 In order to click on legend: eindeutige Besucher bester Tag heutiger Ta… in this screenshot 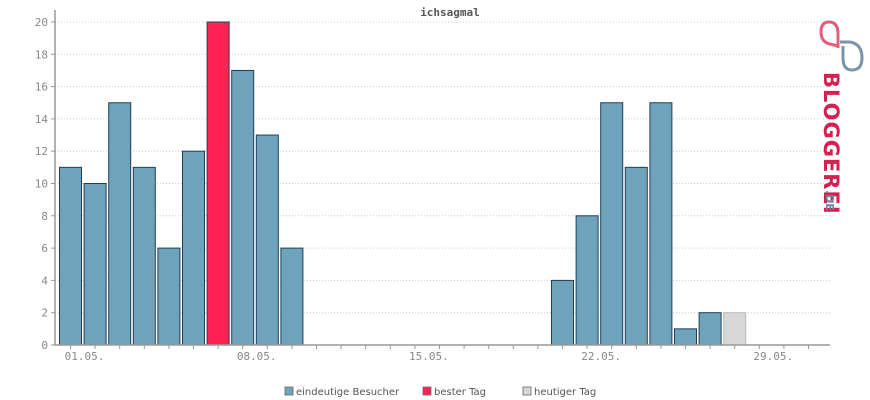, I will do `click(440, 392)`.